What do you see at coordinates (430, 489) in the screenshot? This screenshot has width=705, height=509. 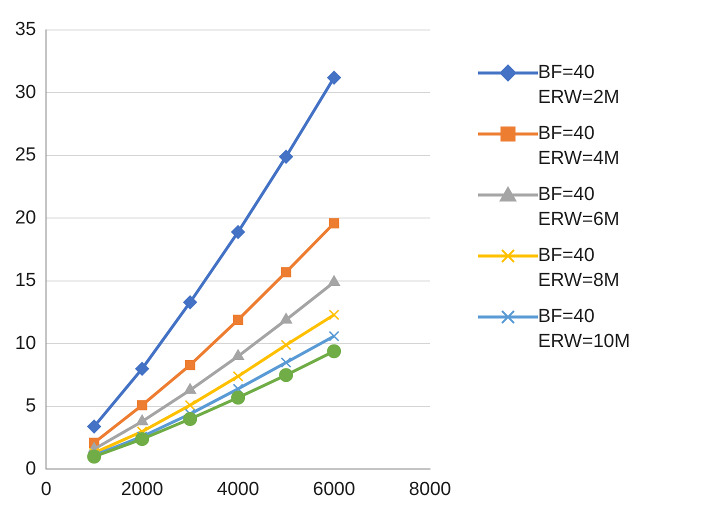 I see `x-tick-label: 8000` at bounding box center [430, 489].